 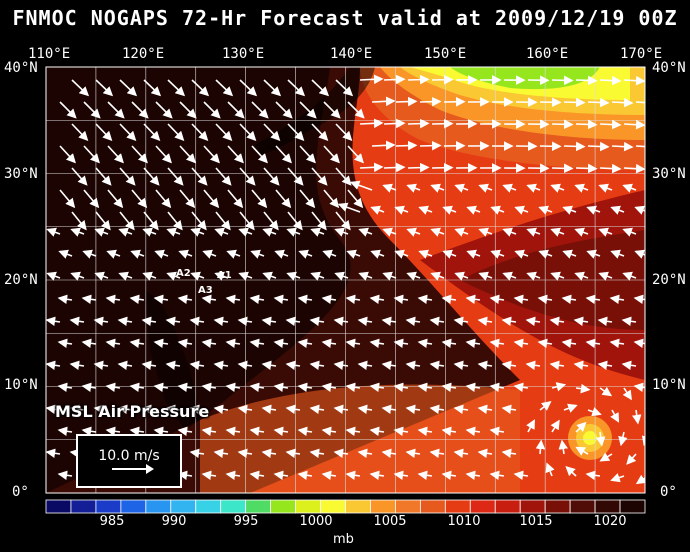 I want to click on lon-label: 140°E, so click(x=351, y=54).